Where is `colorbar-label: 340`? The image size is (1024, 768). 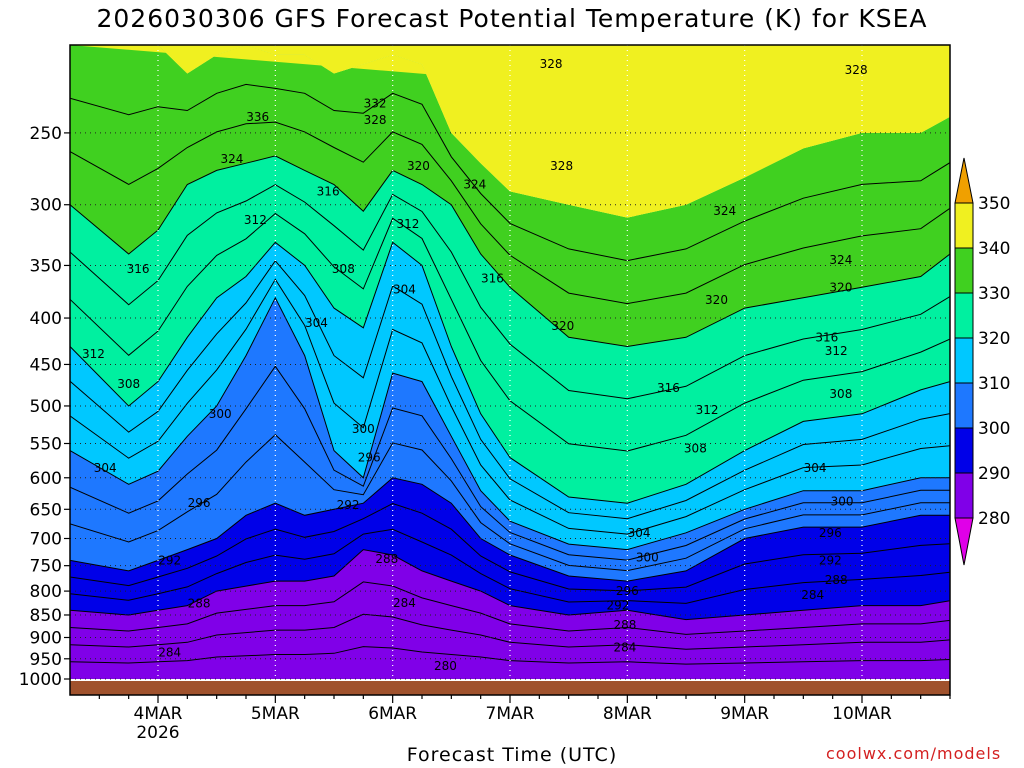
colorbar-label: 340 is located at coordinates (994, 249).